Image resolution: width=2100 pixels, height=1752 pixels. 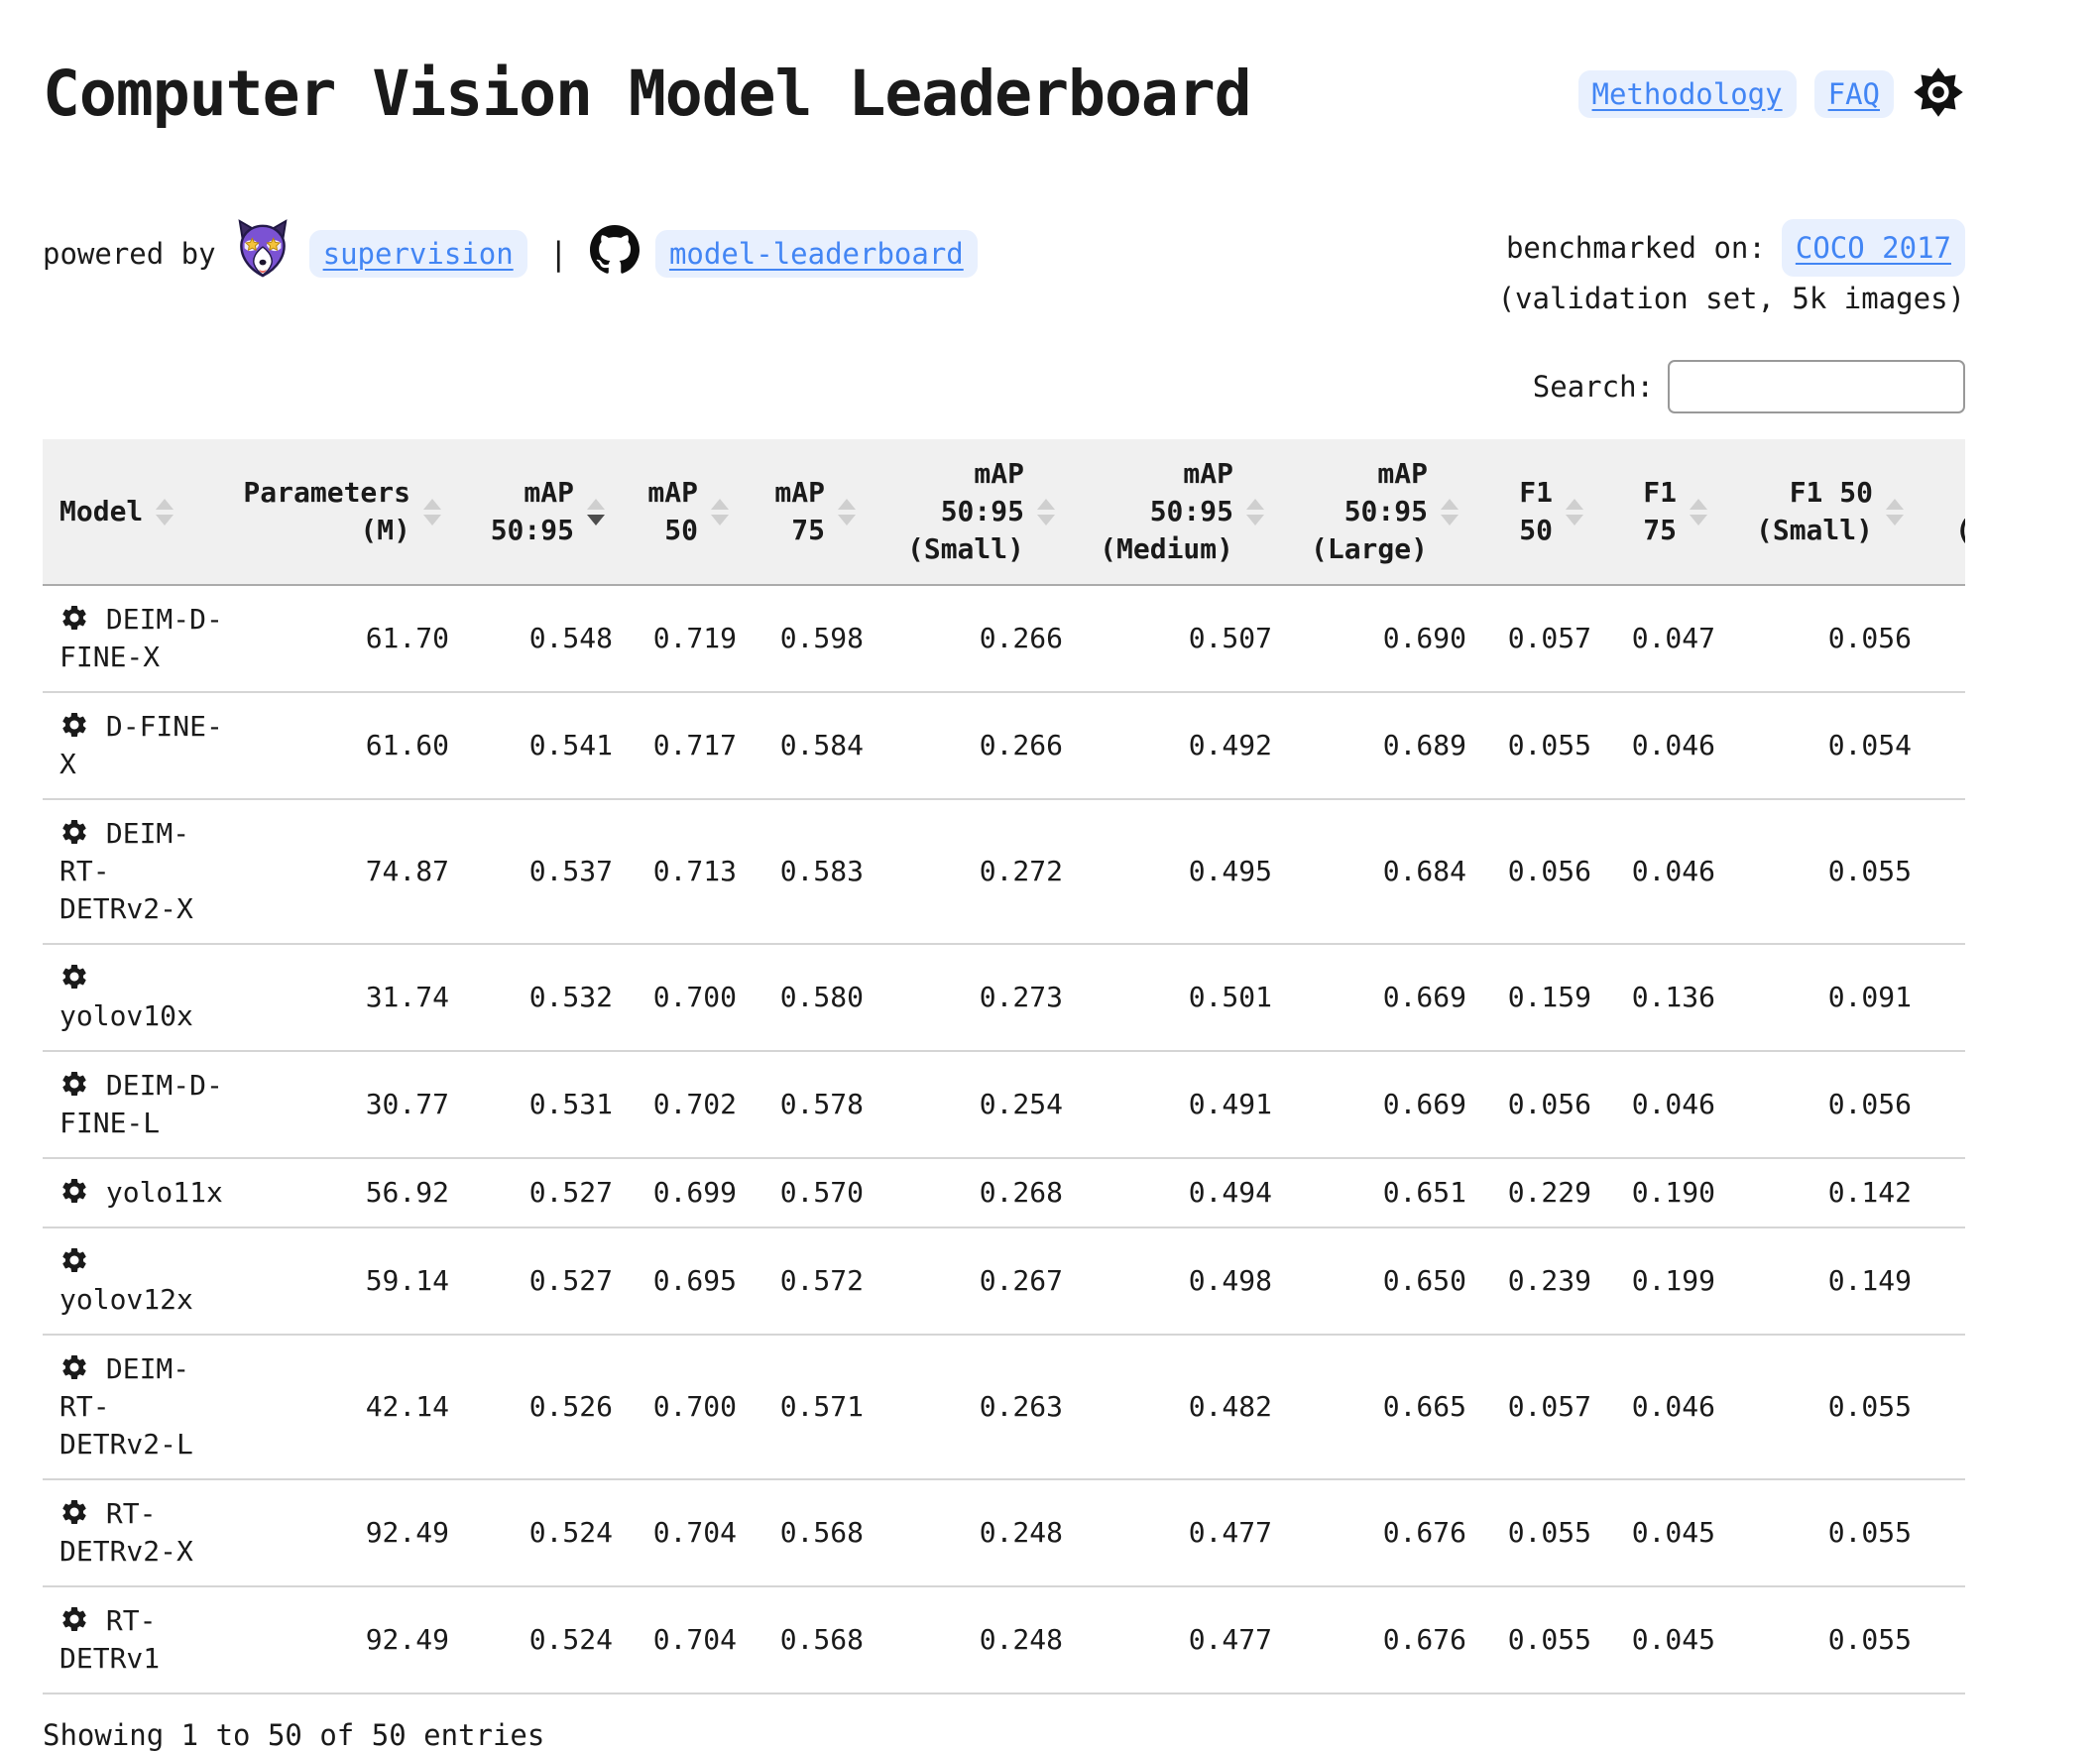 I want to click on metric-cell: 0.199, so click(x=1673, y=1282).